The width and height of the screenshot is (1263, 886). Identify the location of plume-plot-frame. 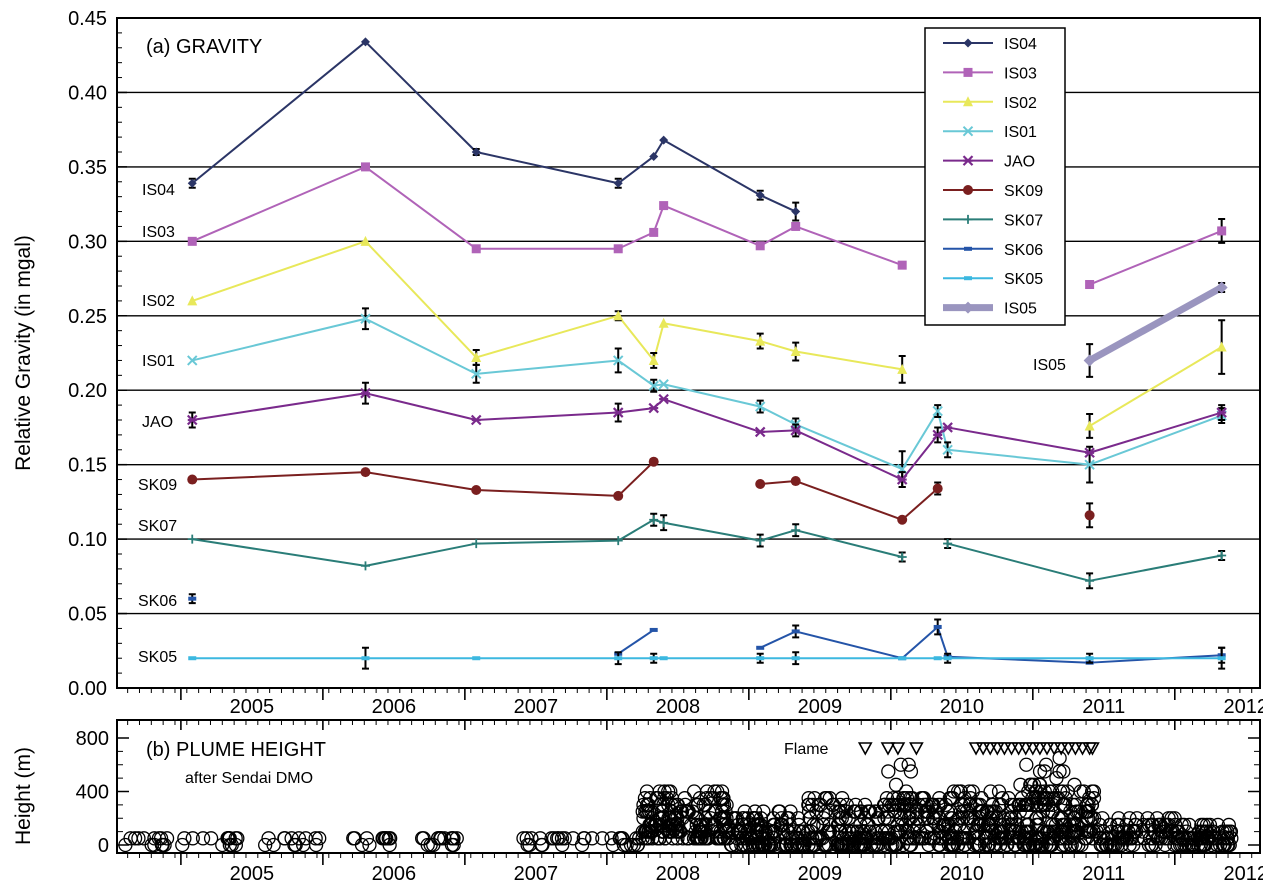
(688, 786).